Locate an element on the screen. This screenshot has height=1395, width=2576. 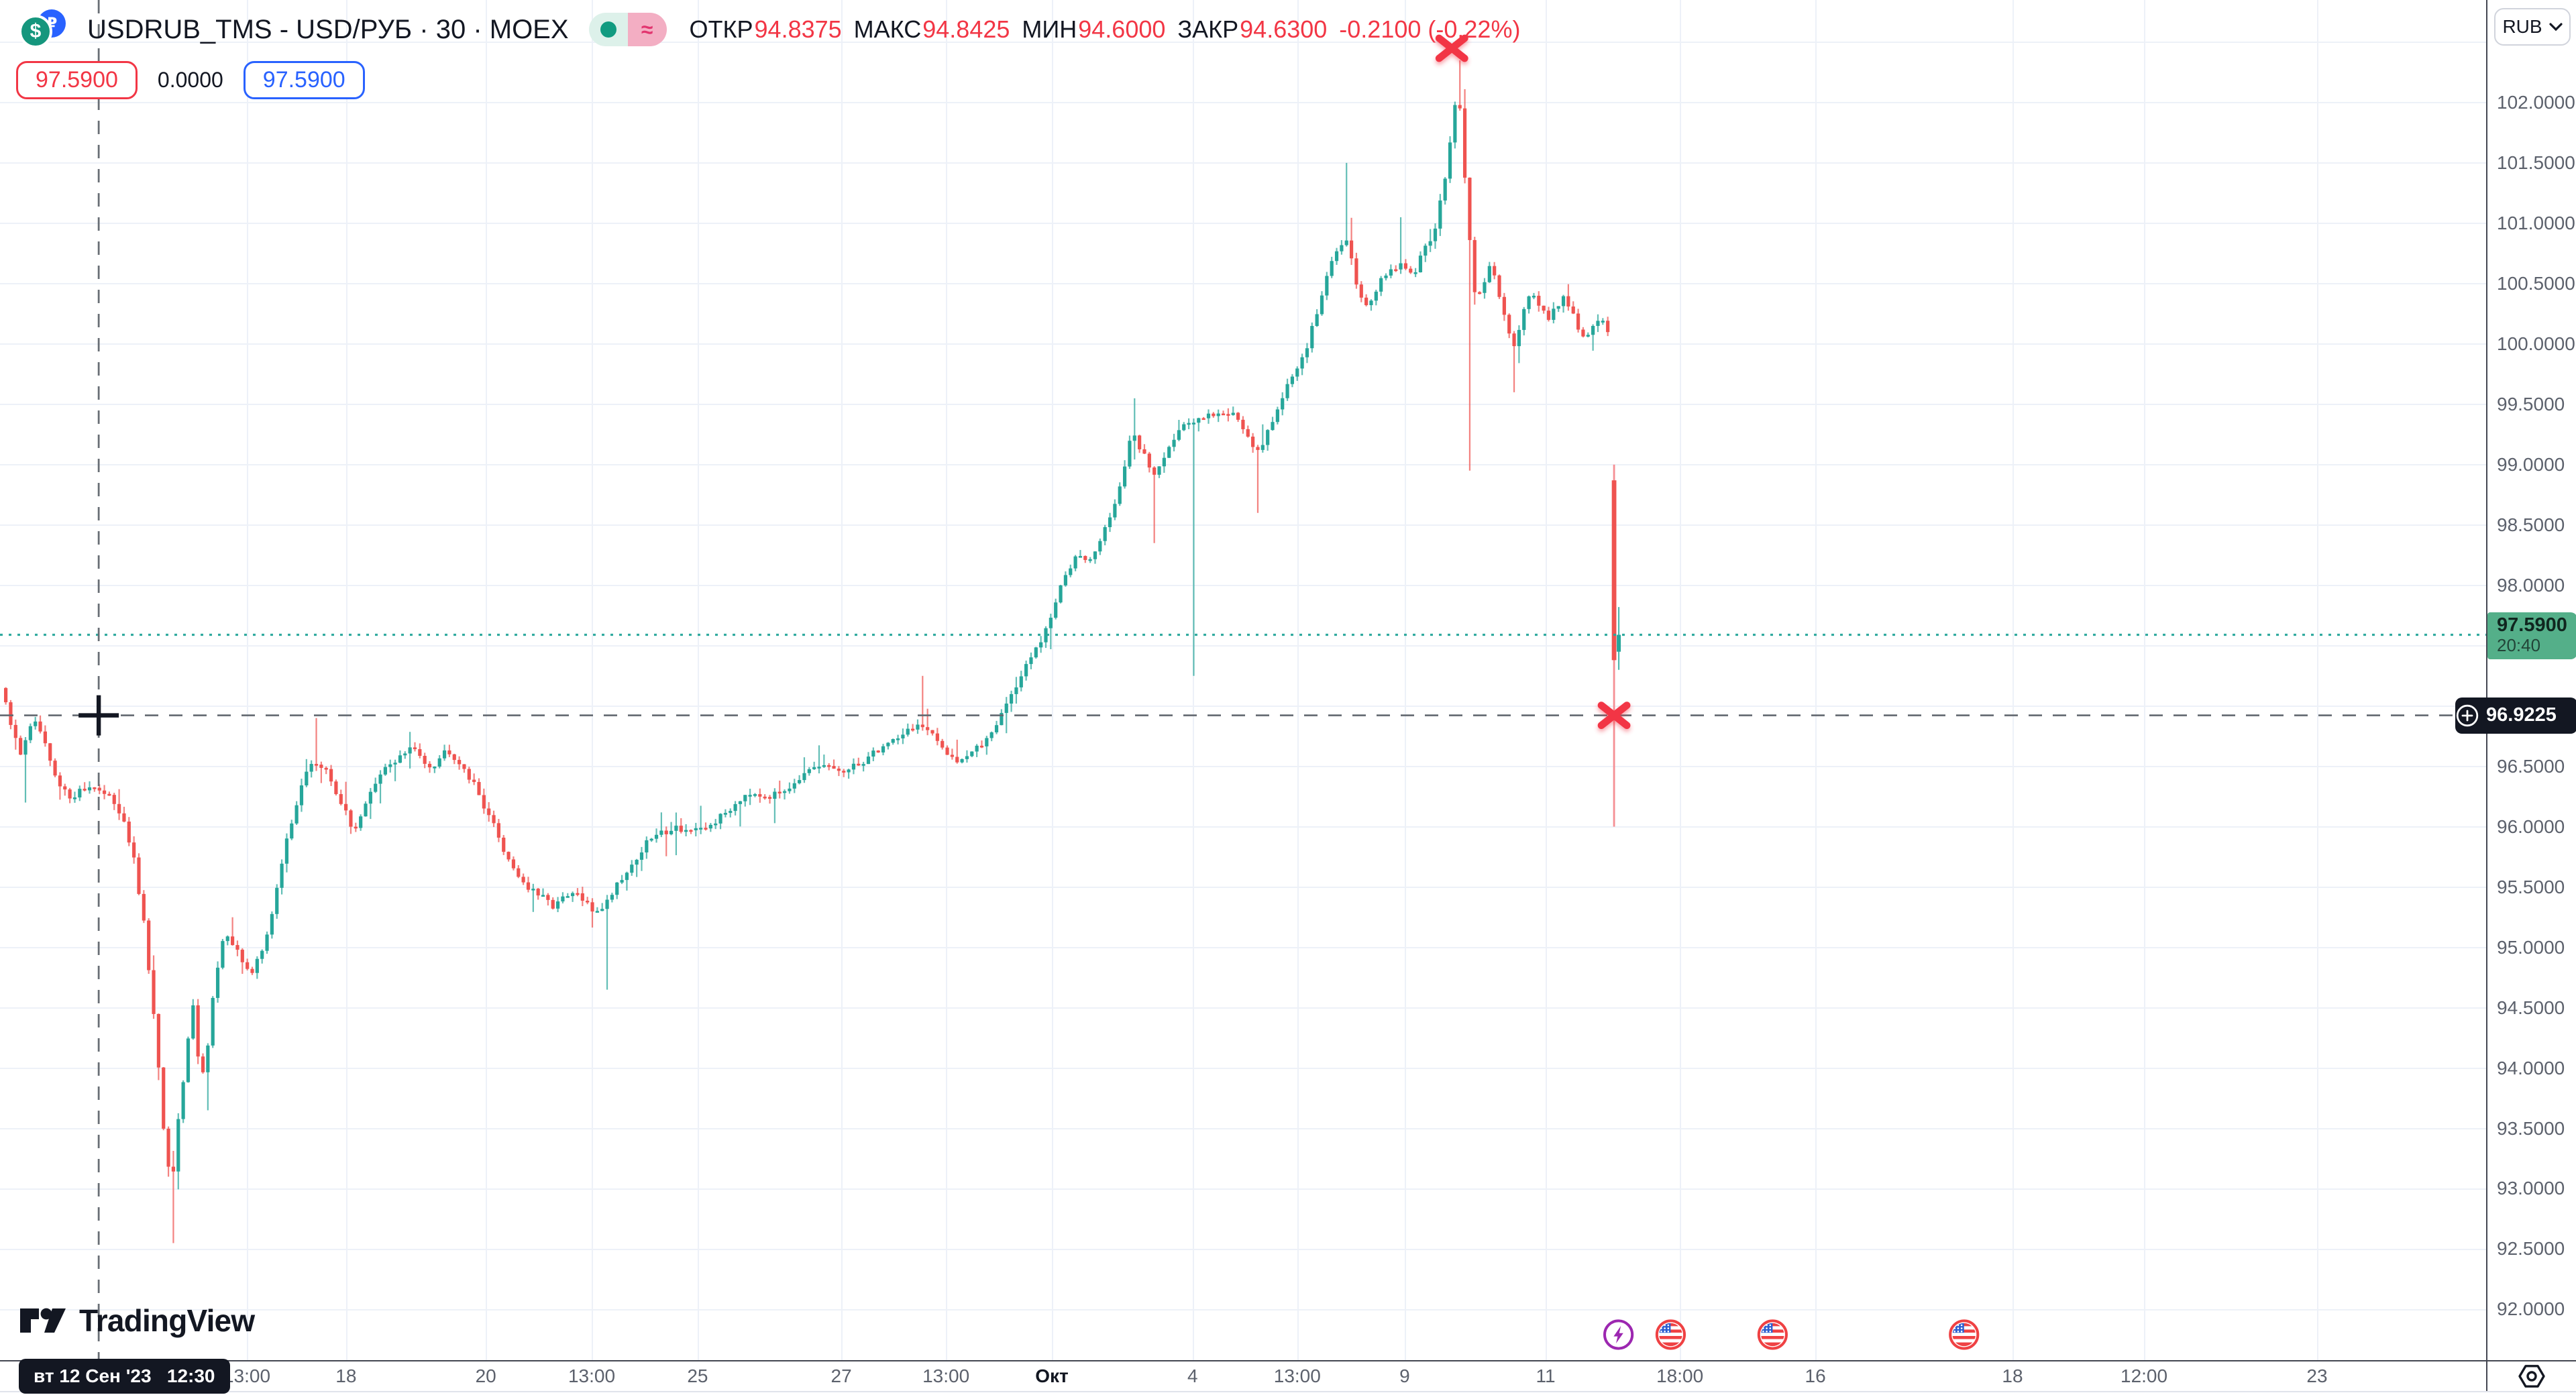
price-tick-label: 96.0000 is located at coordinates (2531, 826).